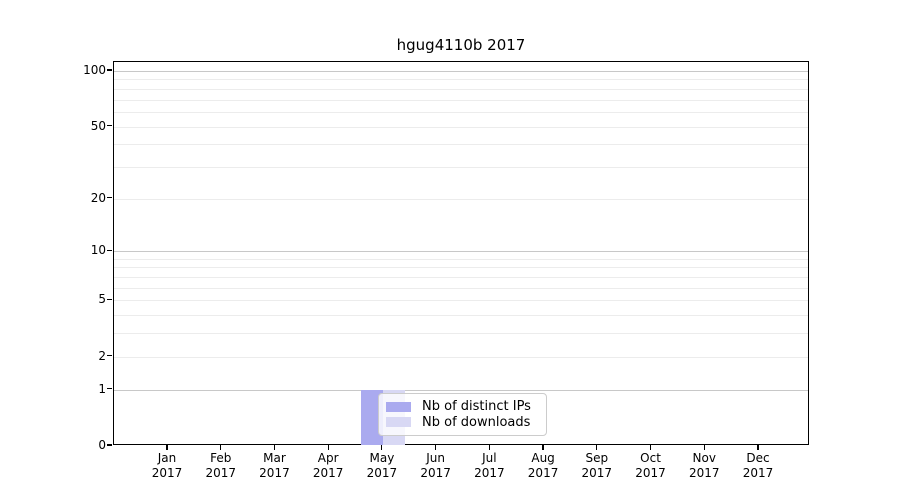 The height and width of the screenshot is (500, 900). I want to click on bar-distinct-ips-may, so click(371, 417).